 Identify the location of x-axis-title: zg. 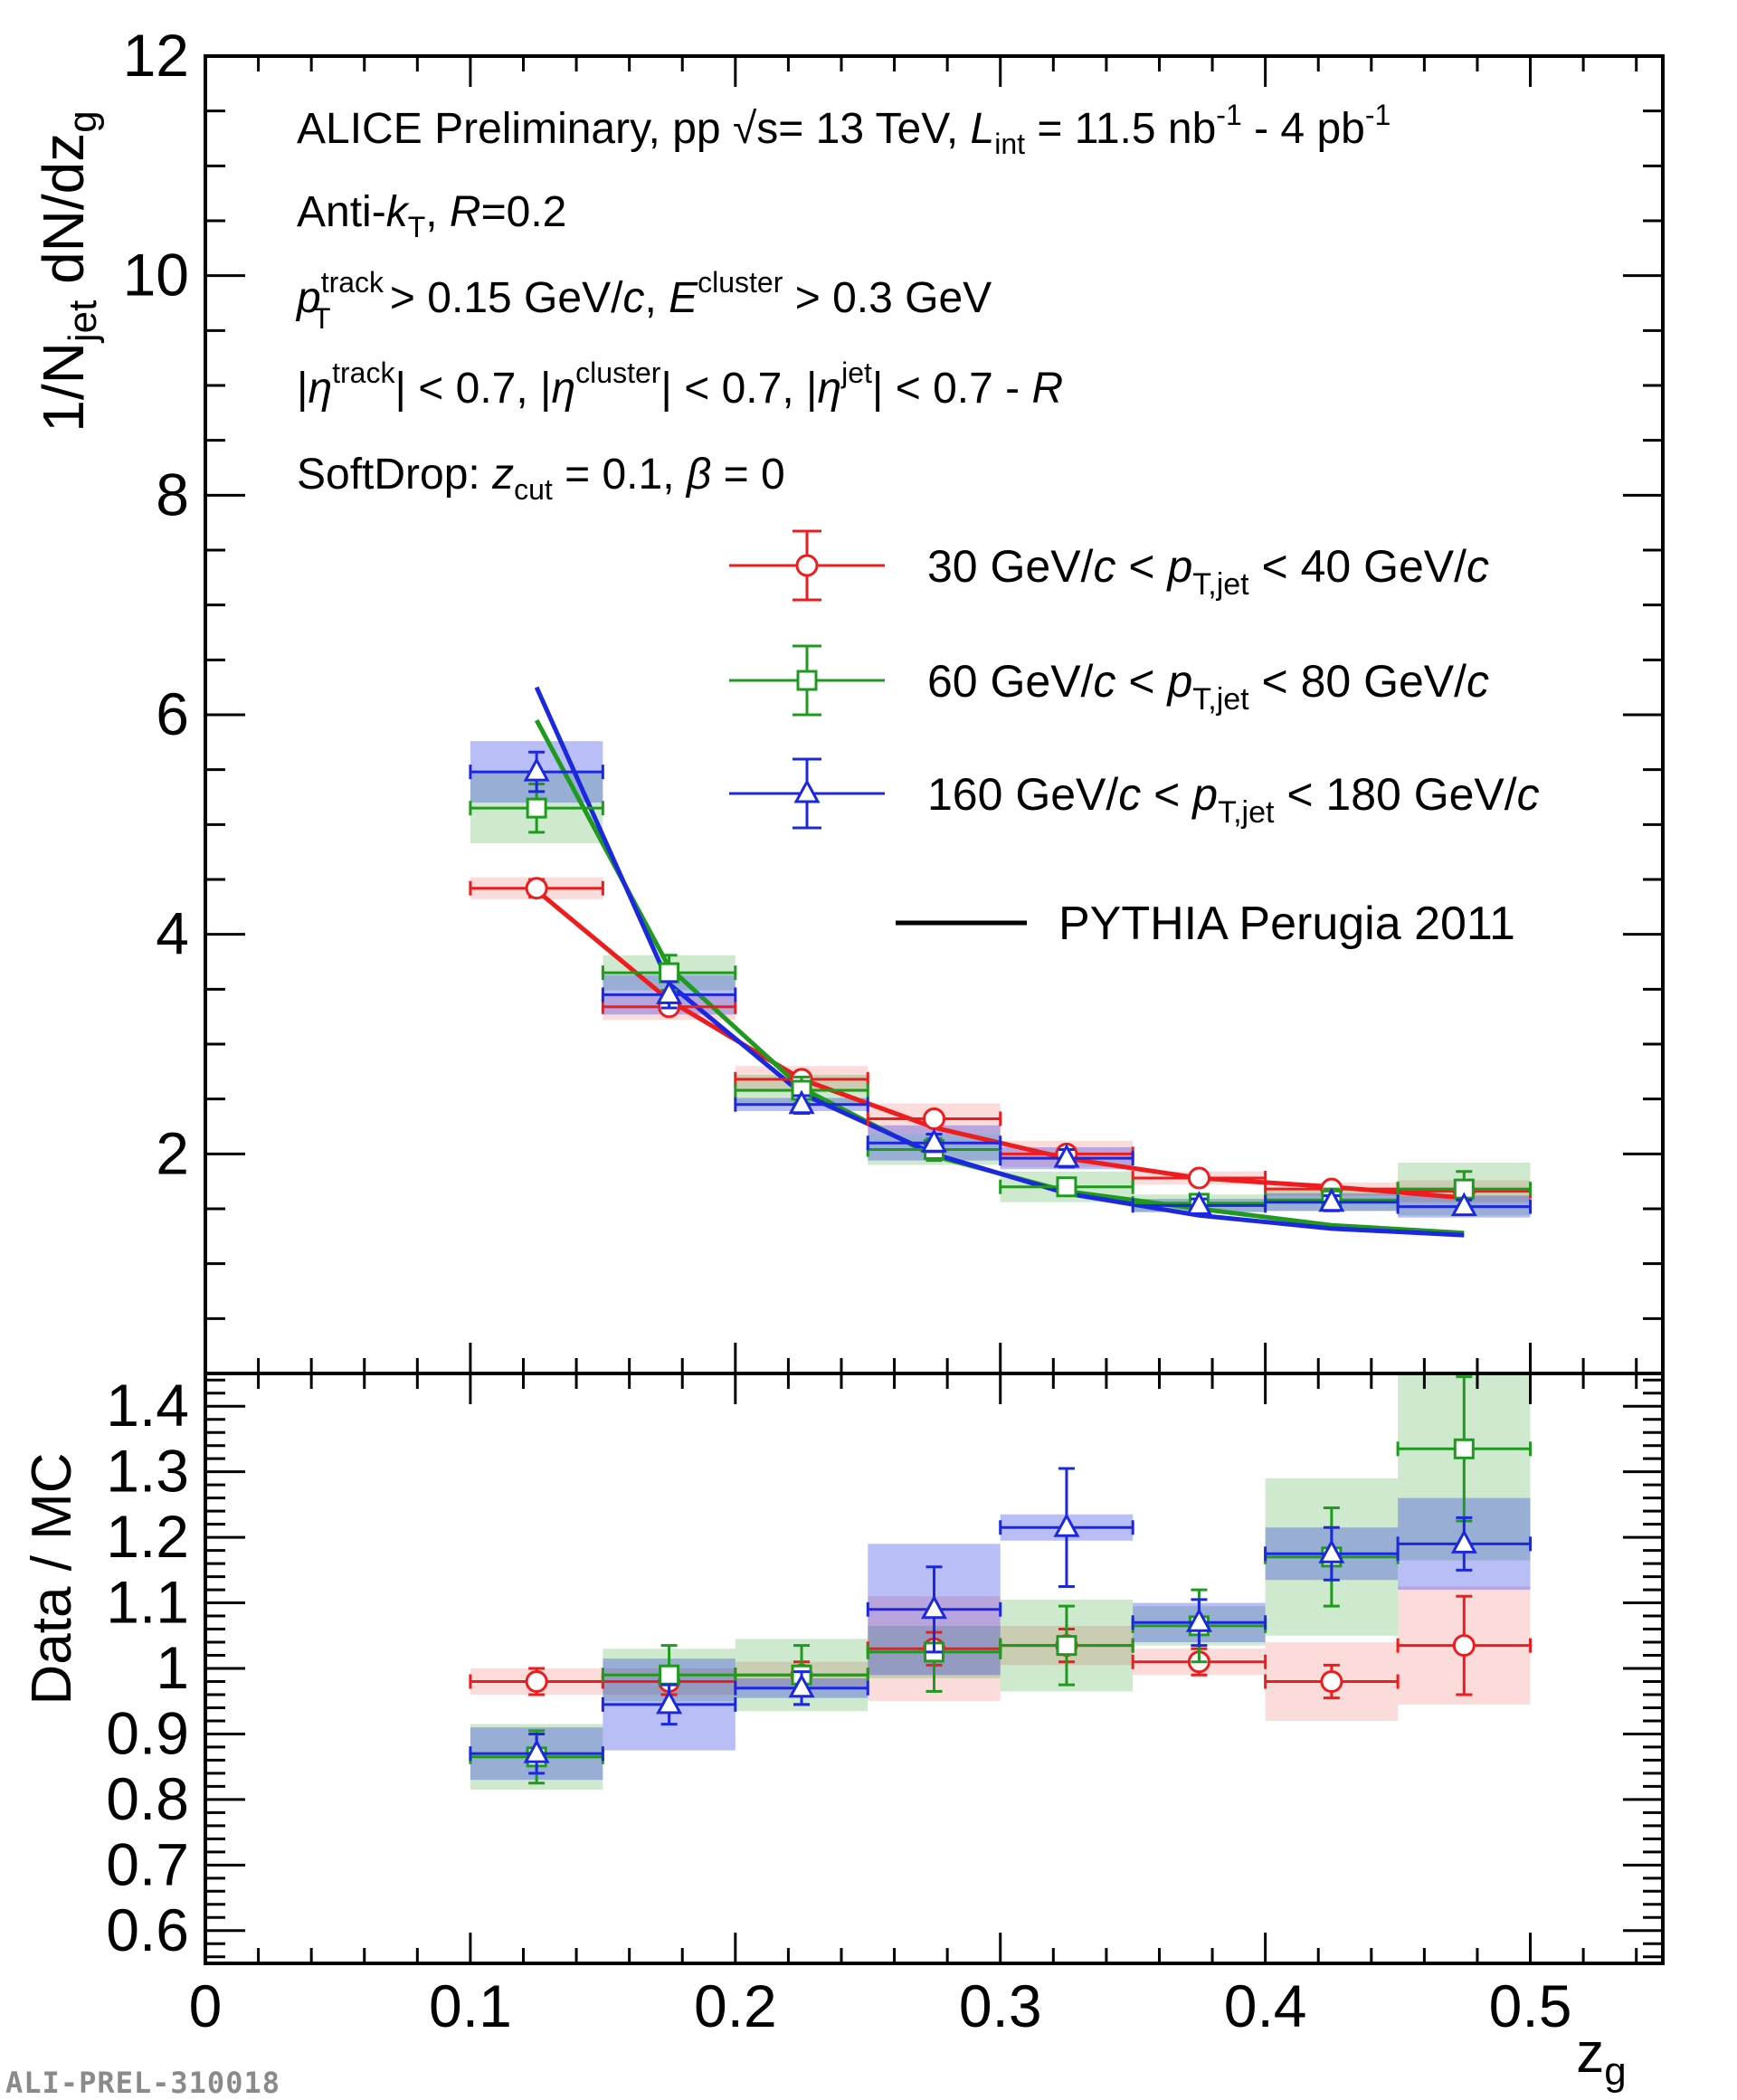
(1601, 2058).